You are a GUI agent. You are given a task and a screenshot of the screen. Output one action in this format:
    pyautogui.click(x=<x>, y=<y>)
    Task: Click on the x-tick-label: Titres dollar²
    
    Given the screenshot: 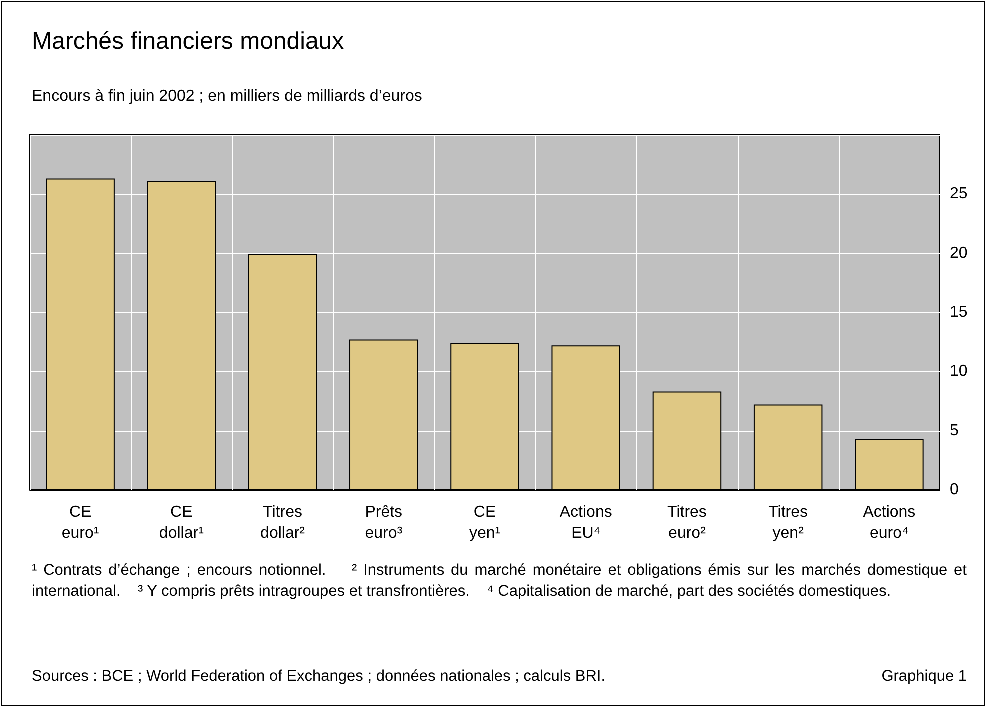 What is the action you would take?
    pyautogui.click(x=283, y=523)
    